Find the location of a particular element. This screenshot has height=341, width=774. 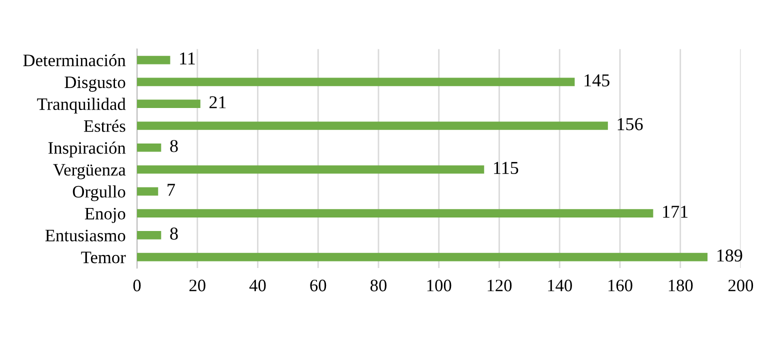

y-tick-label: Estrés is located at coordinates (105, 126).